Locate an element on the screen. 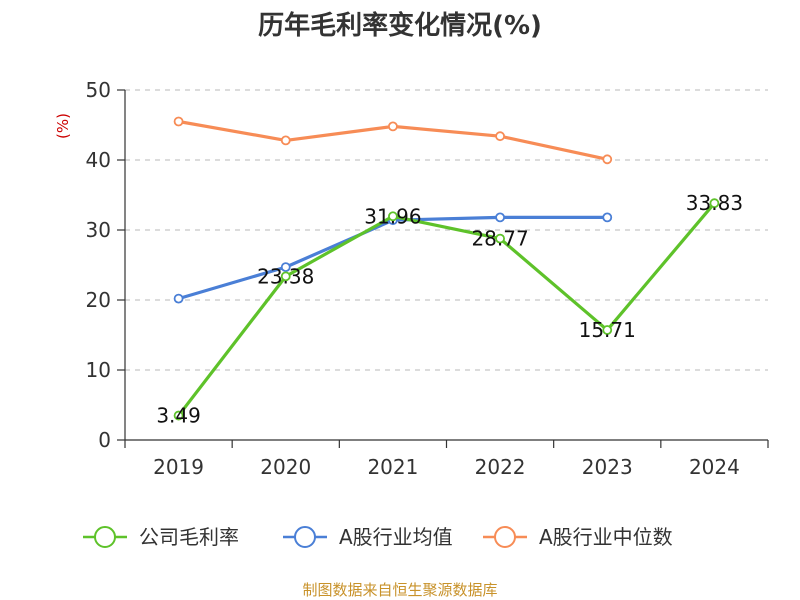  data-label: 3.49 is located at coordinates (178, 416).